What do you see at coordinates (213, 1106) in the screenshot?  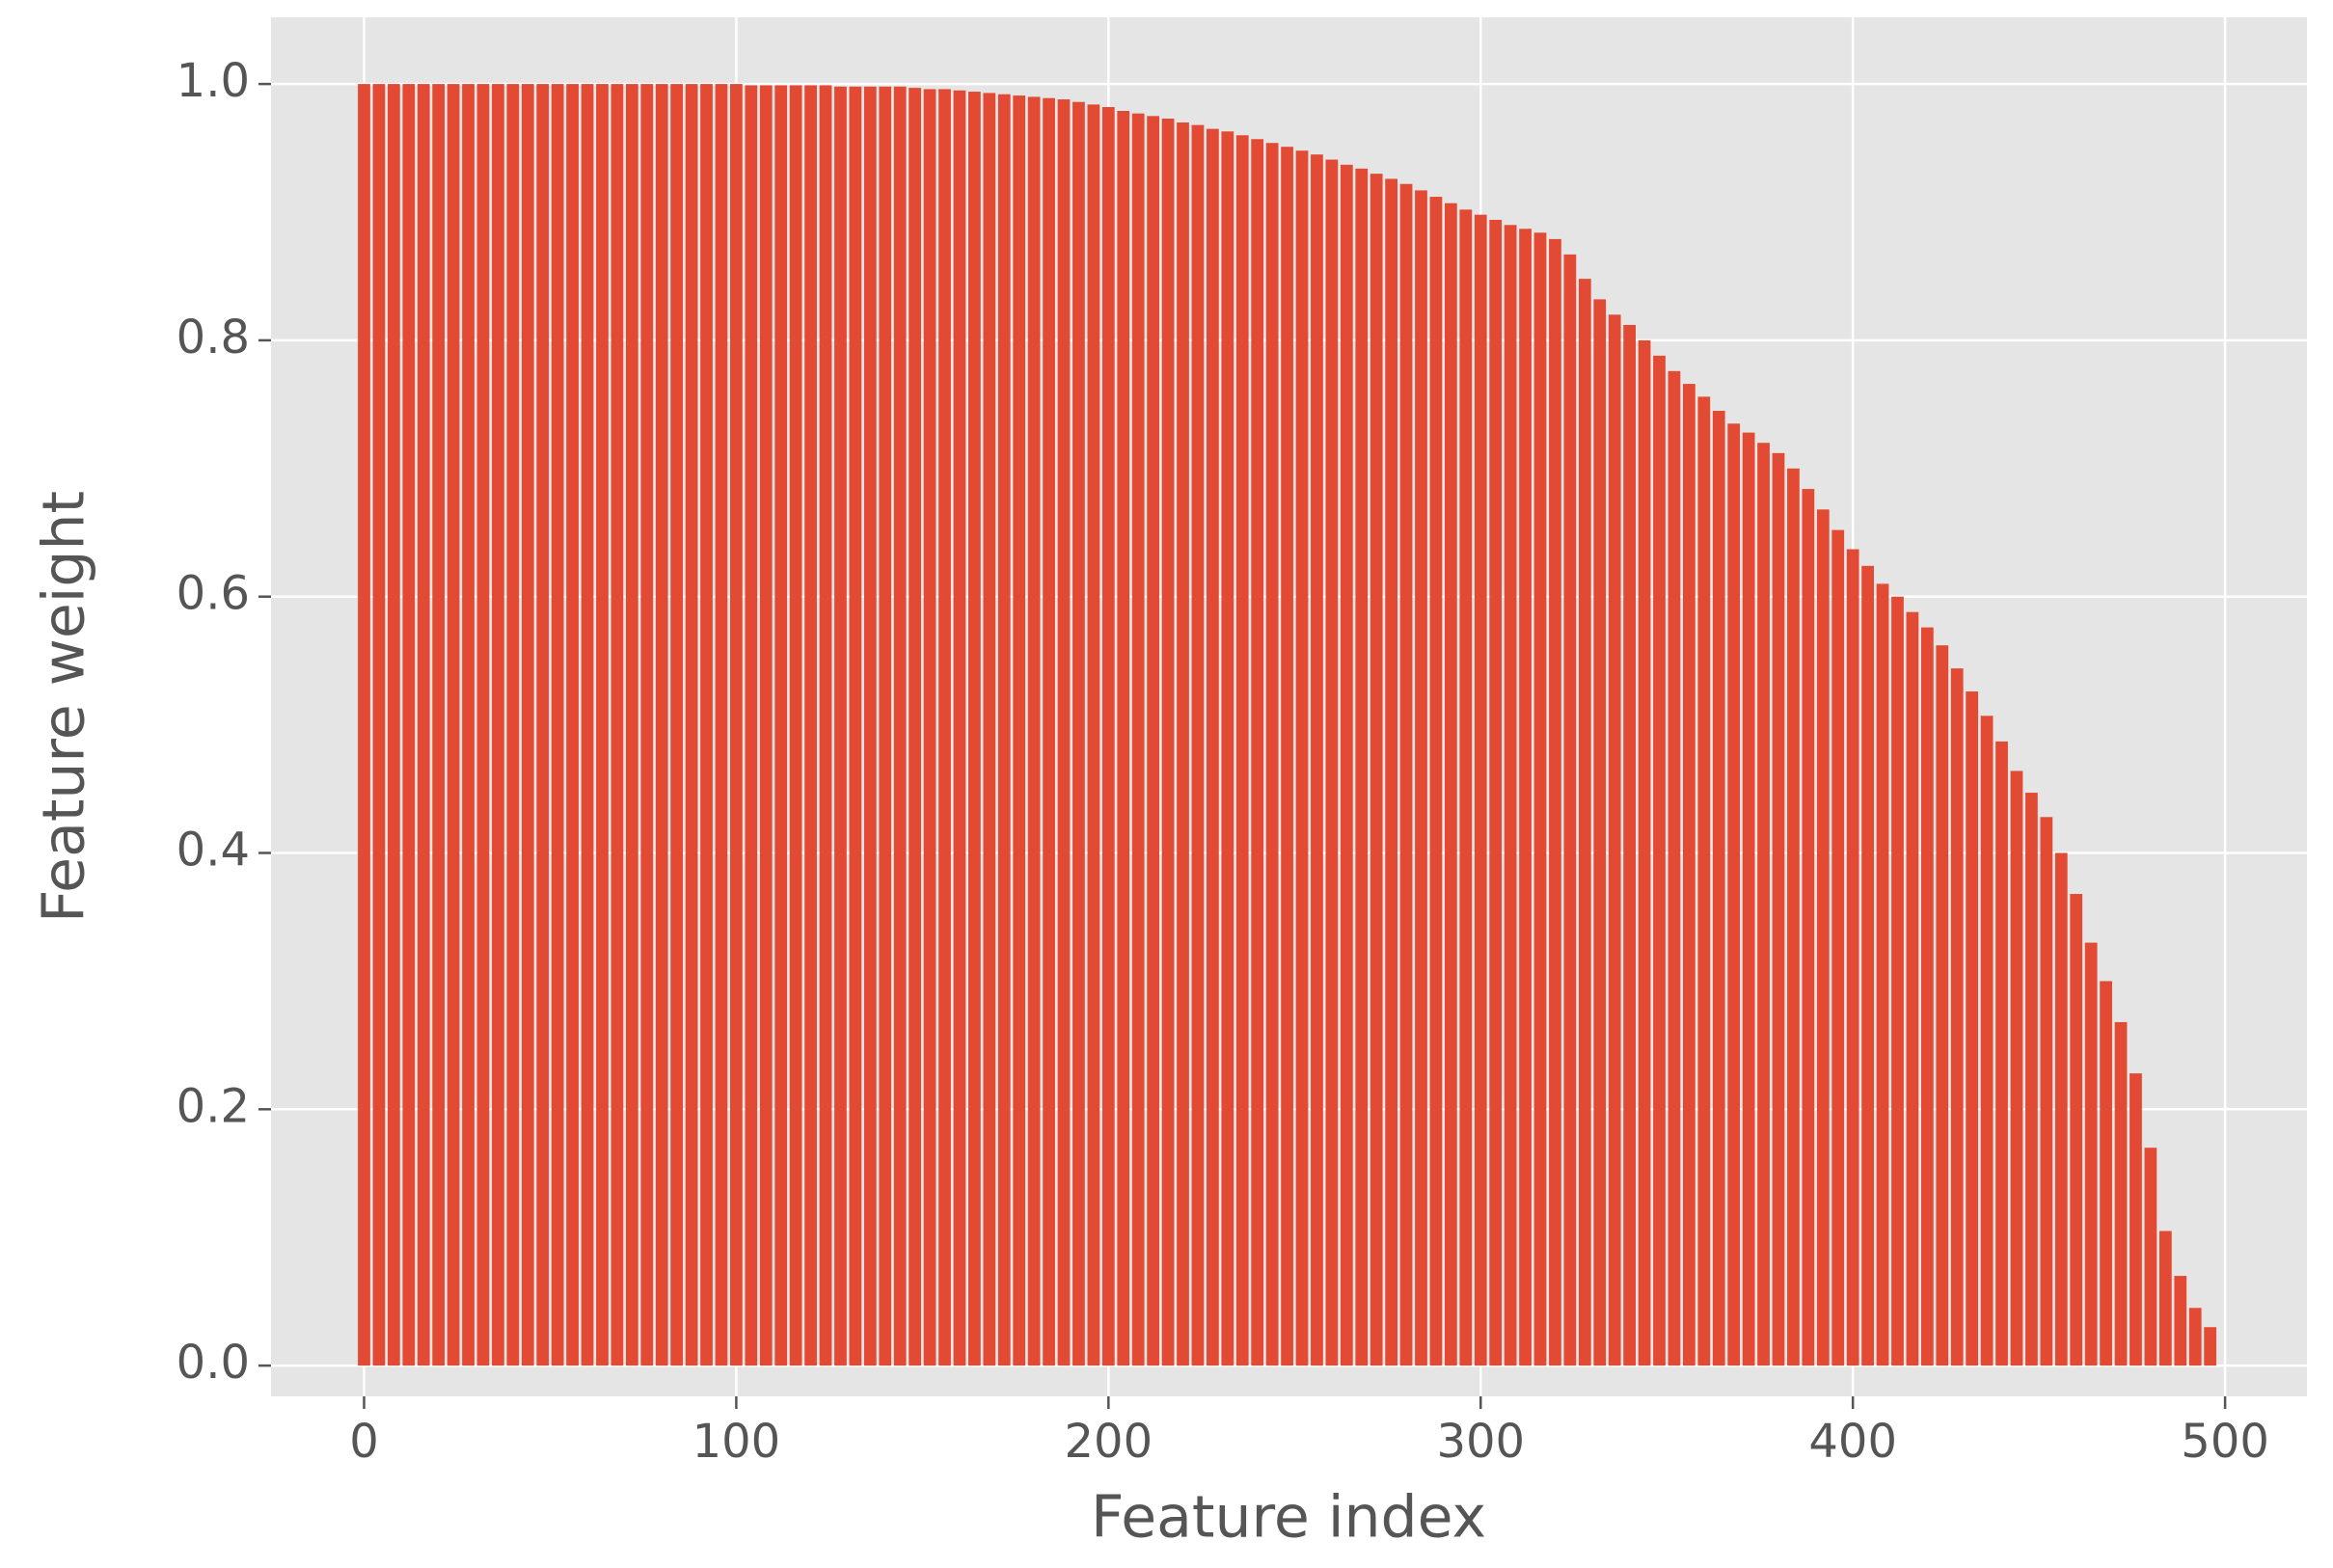 I see `y-tick-label: 0.2` at bounding box center [213, 1106].